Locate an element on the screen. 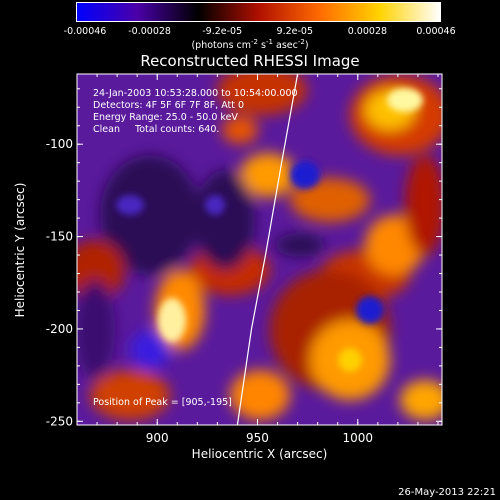  colorbar-tick-label: -9.2e-05 is located at coordinates (222, 31).